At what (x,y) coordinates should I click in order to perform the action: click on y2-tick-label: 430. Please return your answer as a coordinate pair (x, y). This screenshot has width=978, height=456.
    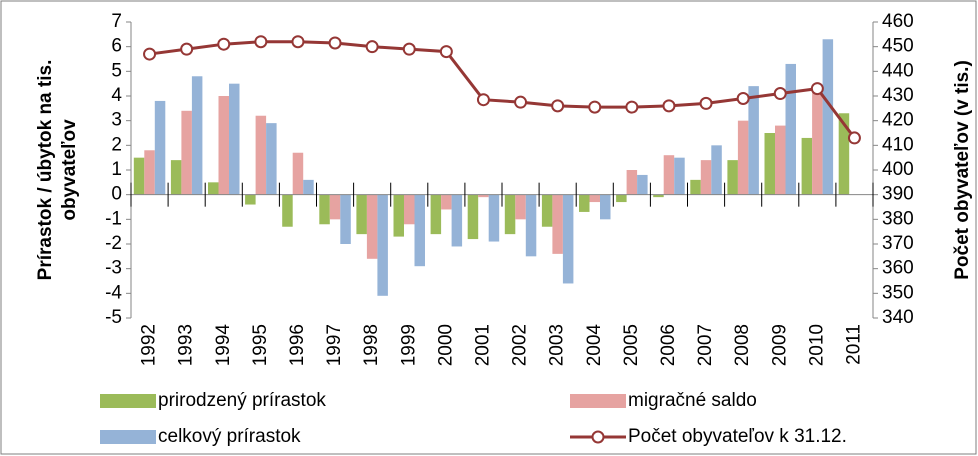
    Looking at the image, I should click on (898, 95).